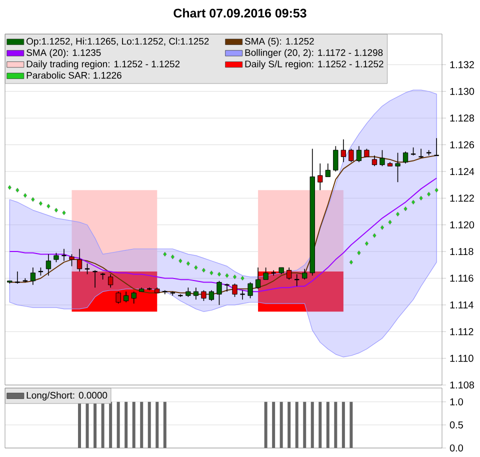  Describe the element at coordinates (462, 144) in the screenshot. I see `y-tick-label: 1.126` at that location.